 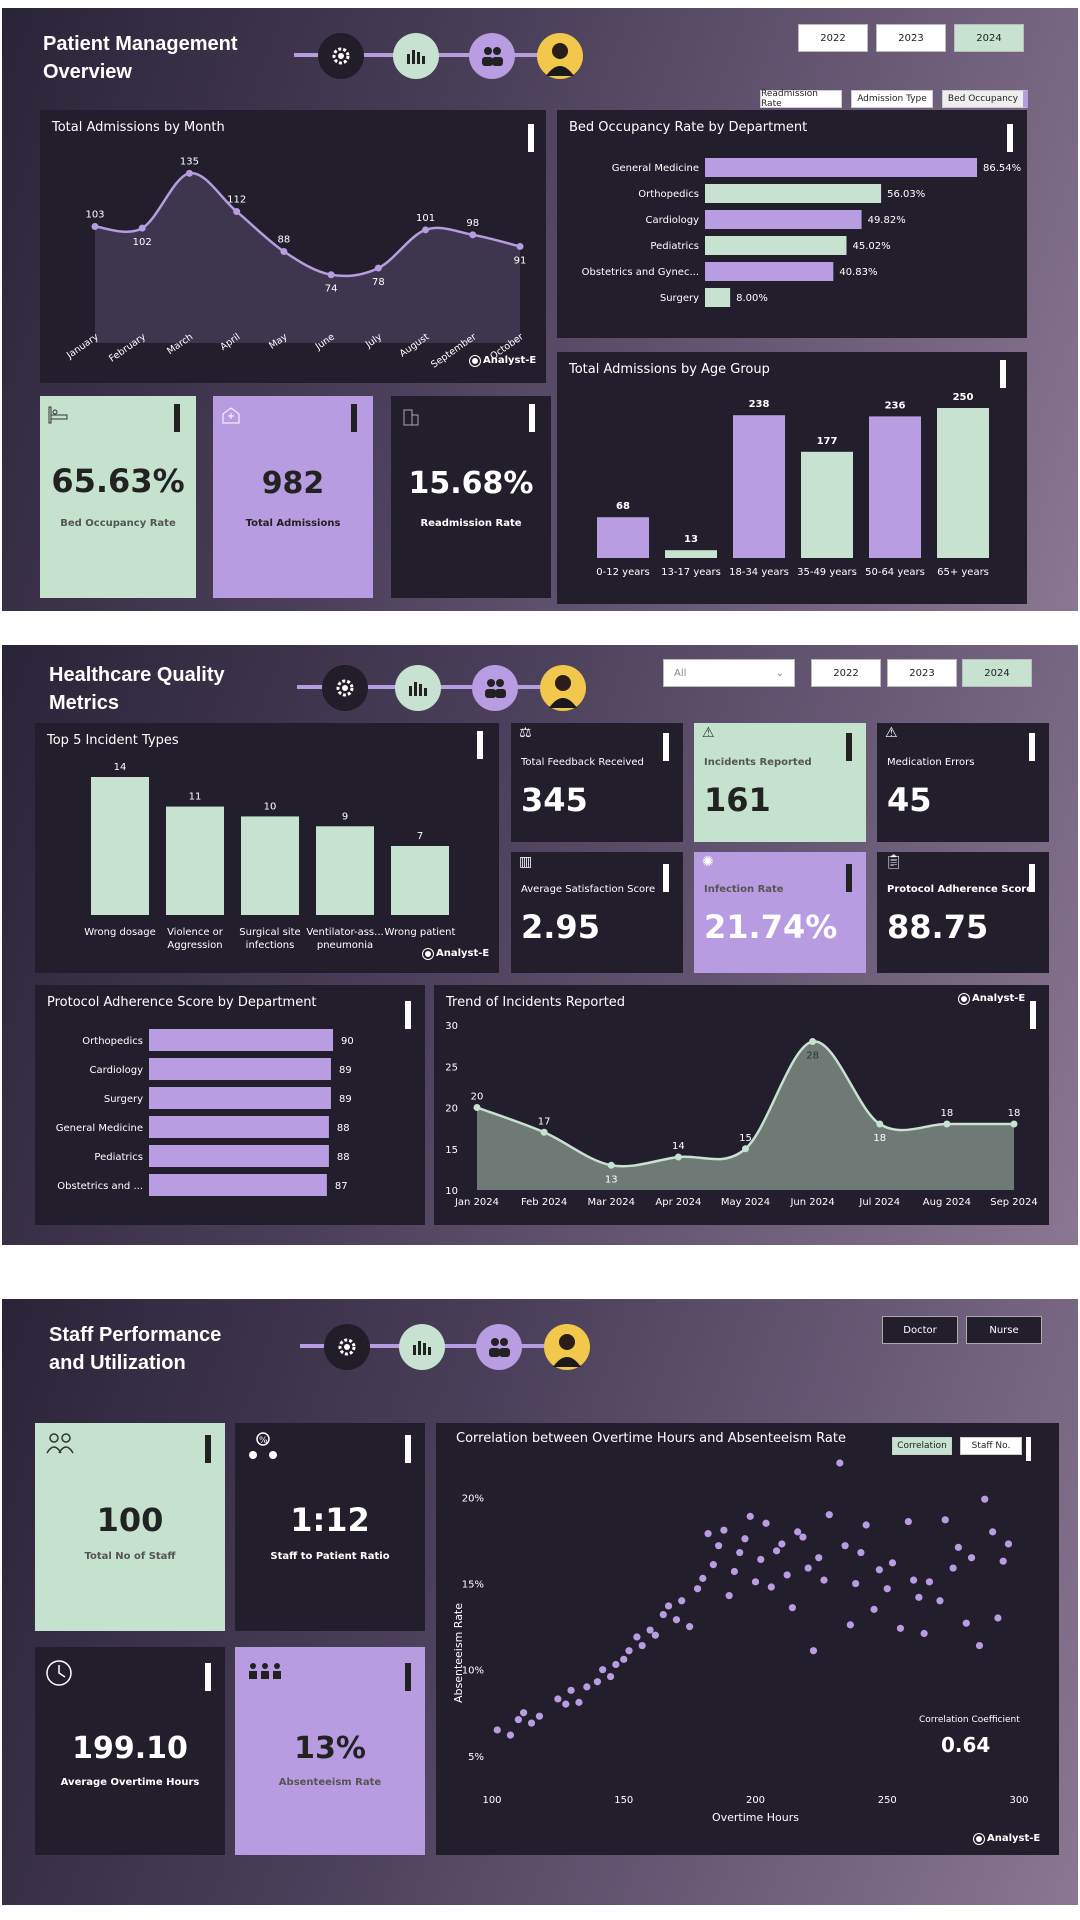 What do you see at coordinates (895, 405) in the screenshot?
I see `data-label: 236` at bounding box center [895, 405].